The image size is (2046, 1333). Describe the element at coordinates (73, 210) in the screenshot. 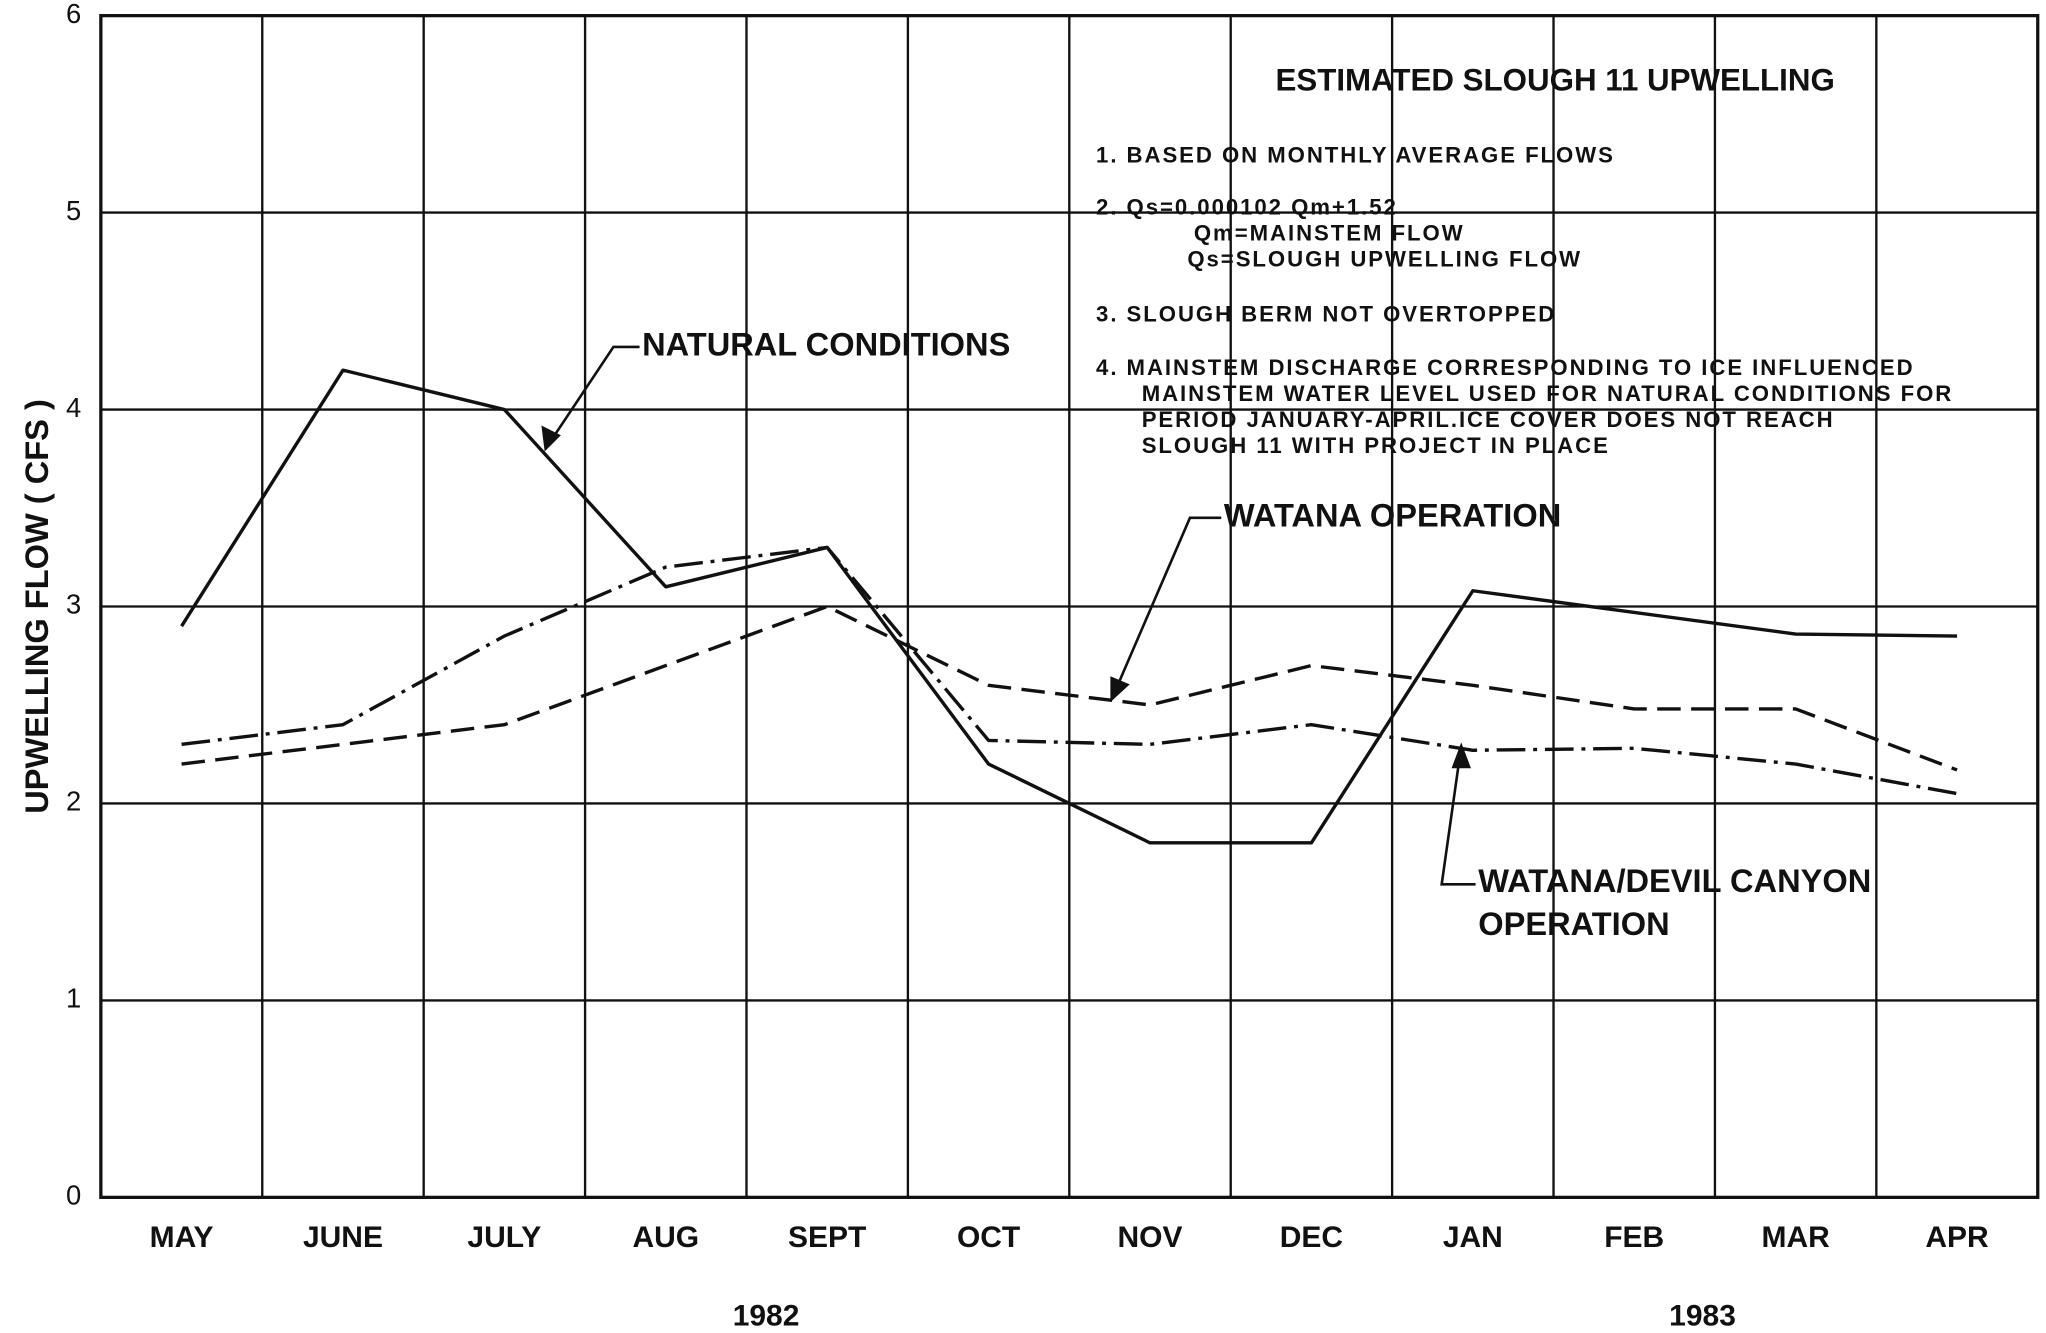

I see `y-tick-label: 5` at that location.